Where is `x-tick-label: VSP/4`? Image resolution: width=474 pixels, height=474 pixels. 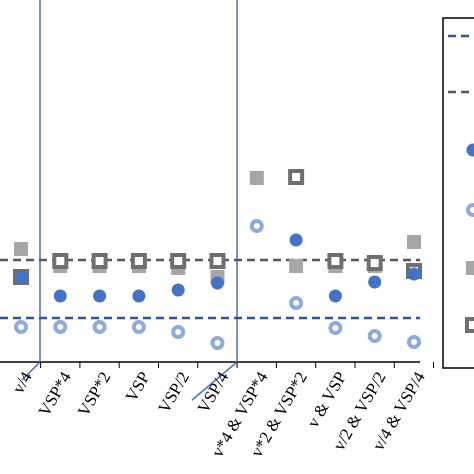 x-tick-label: VSP/4 is located at coordinates (213, 392).